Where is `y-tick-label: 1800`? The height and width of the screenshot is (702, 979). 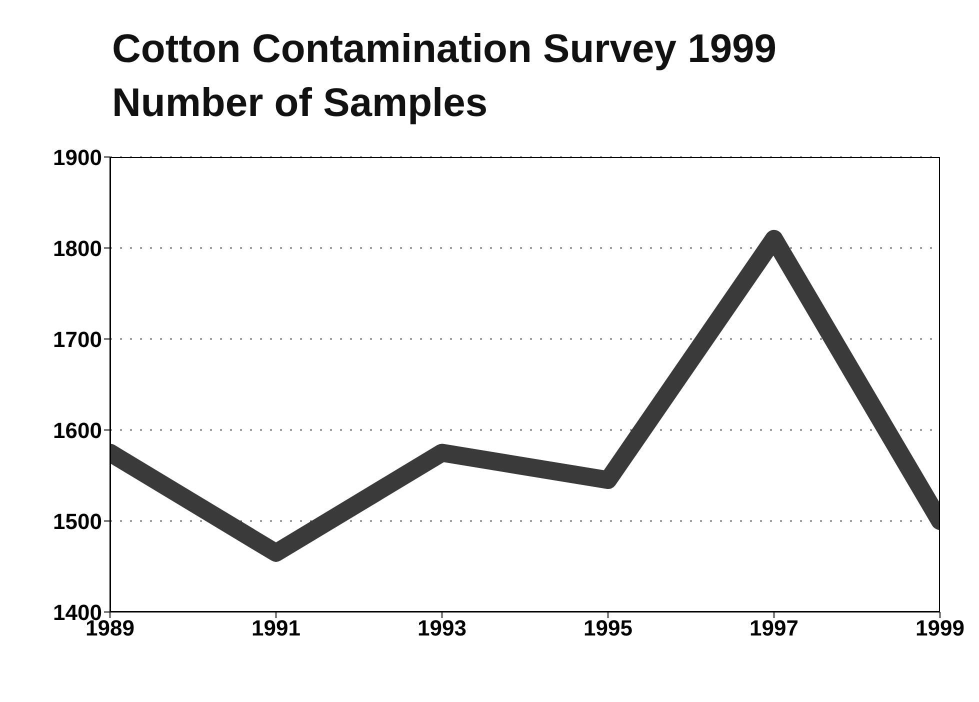
y-tick-label: 1800 is located at coordinates (77, 248).